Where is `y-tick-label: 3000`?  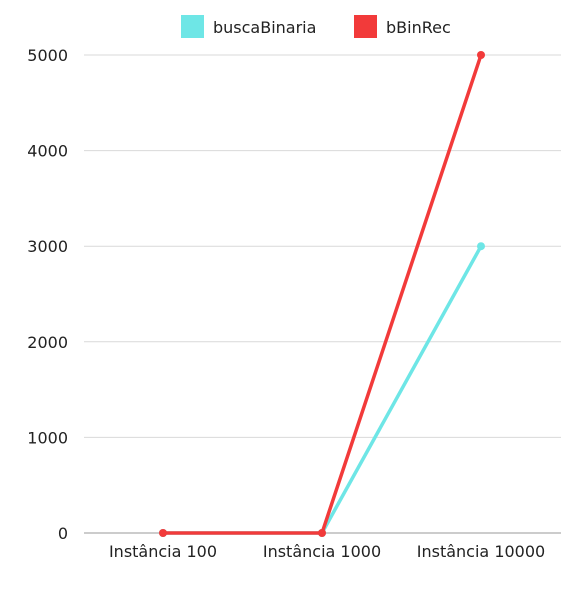
y-tick-label: 3000 is located at coordinates (47, 246).